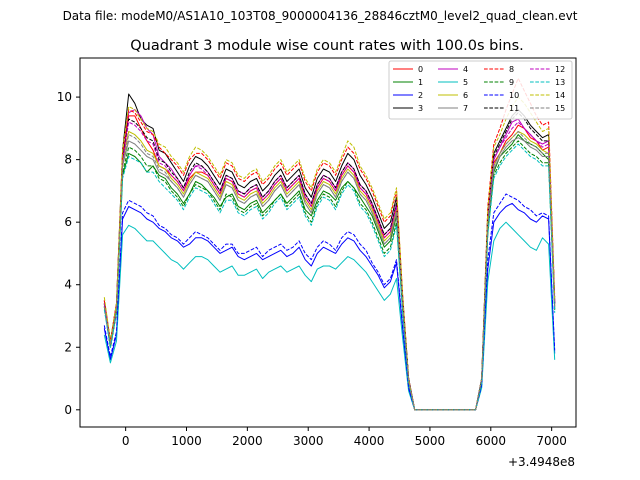 This screenshot has height=480, width=640. Describe the element at coordinates (560, 108) in the screenshot. I see `legend-label-15: 15` at that location.